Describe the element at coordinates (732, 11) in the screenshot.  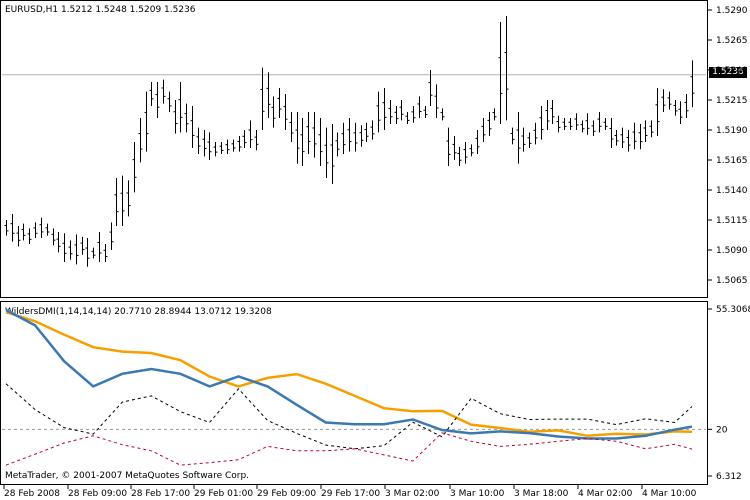
I see `price-axis-tick-label: 1.5290` at that location.